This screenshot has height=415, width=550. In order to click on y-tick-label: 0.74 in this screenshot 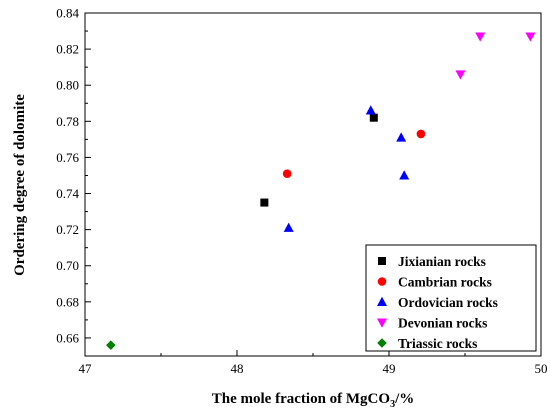, I will do `click(67, 193)`.